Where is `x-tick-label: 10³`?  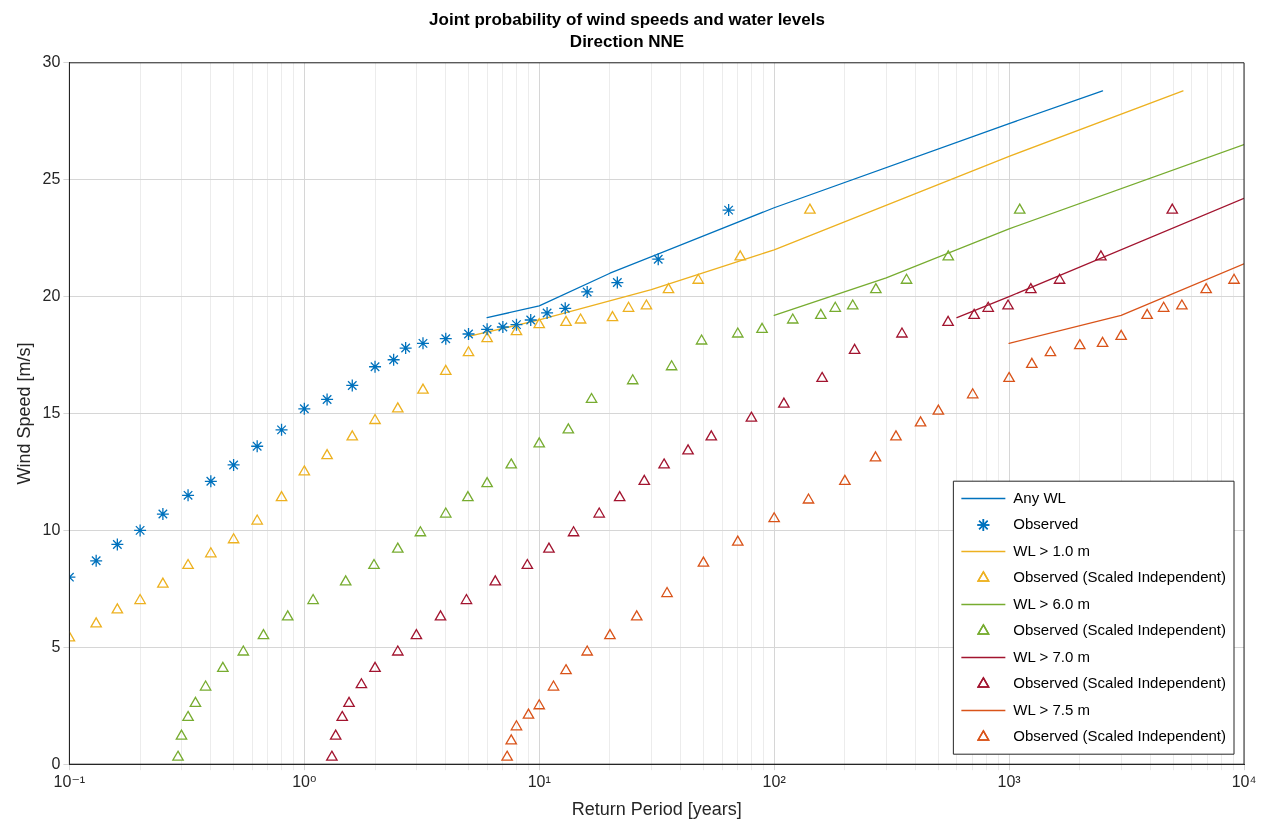
x-tick-label: 10³ is located at coordinates (1009, 782).